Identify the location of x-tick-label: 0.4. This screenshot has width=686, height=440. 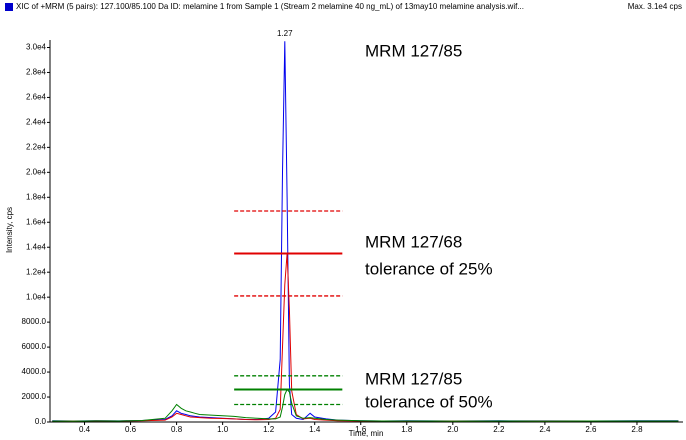
(85, 429).